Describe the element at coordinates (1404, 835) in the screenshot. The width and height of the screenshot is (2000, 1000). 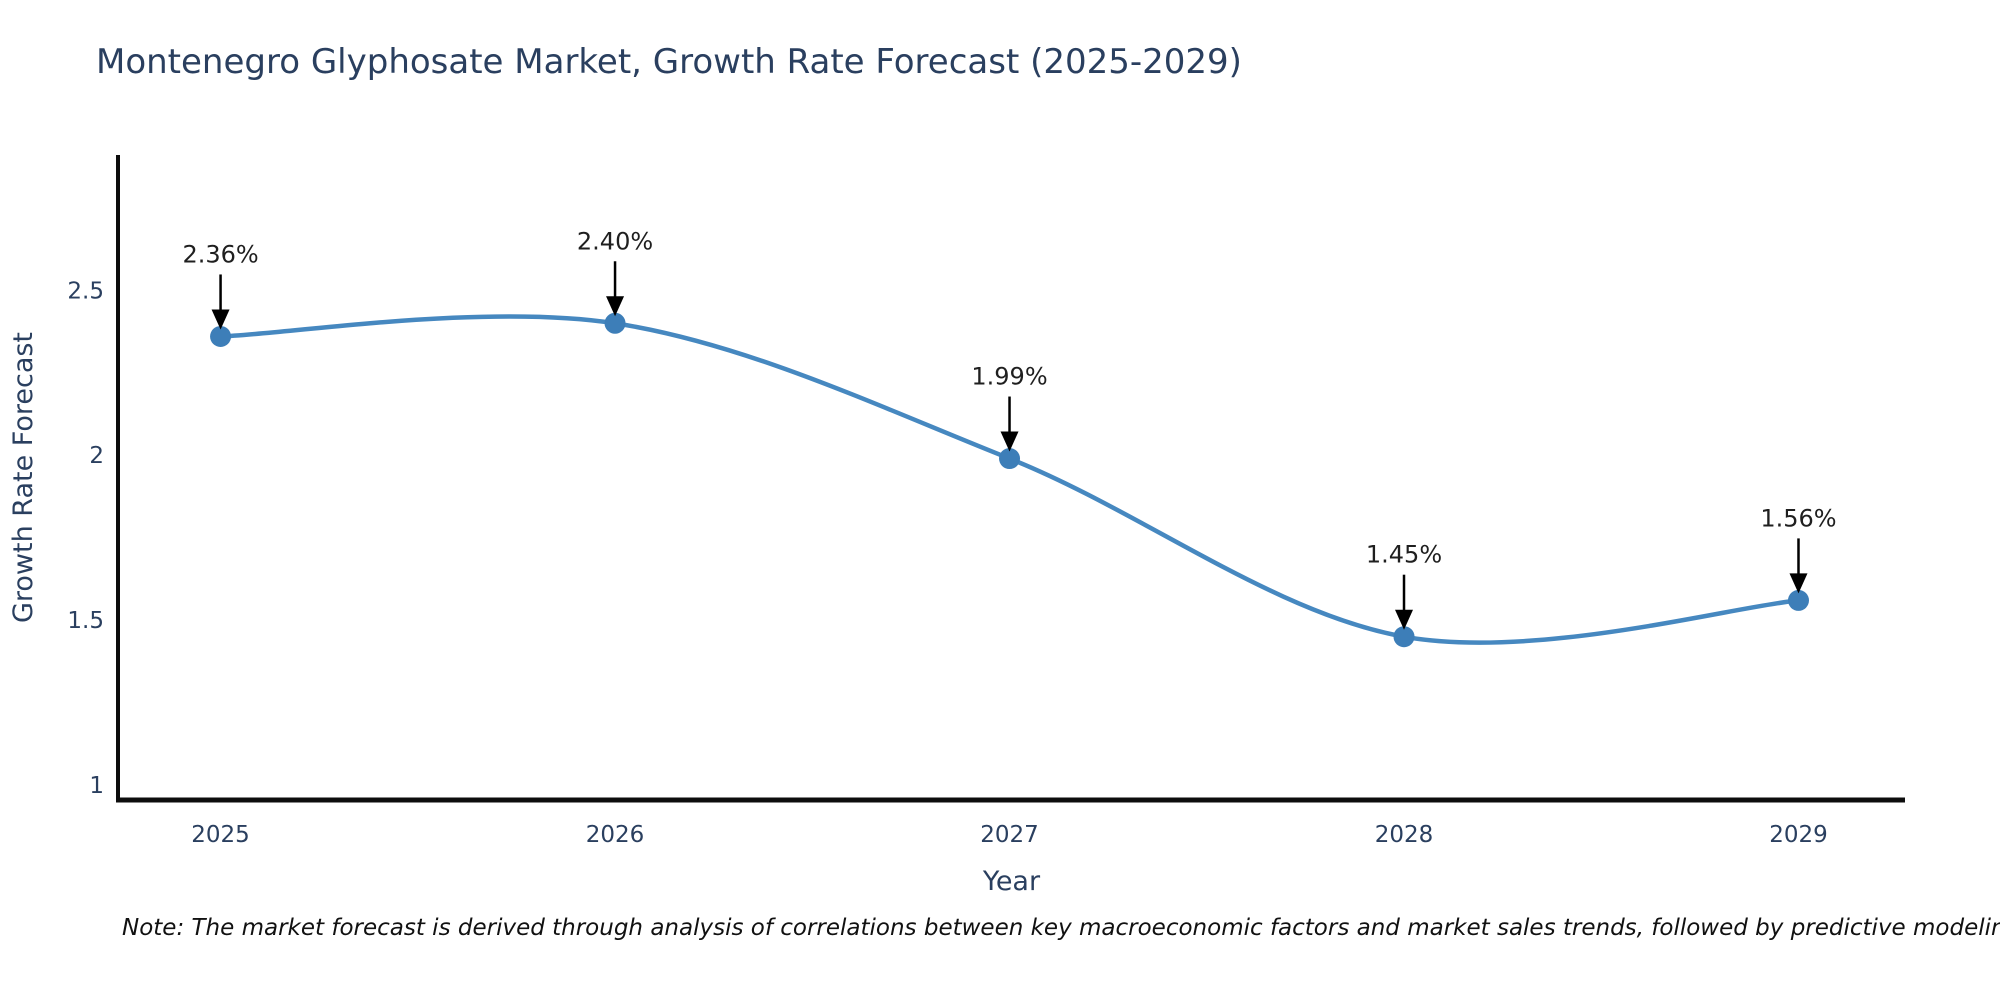
I see `x-tick-label: 2028` at that location.